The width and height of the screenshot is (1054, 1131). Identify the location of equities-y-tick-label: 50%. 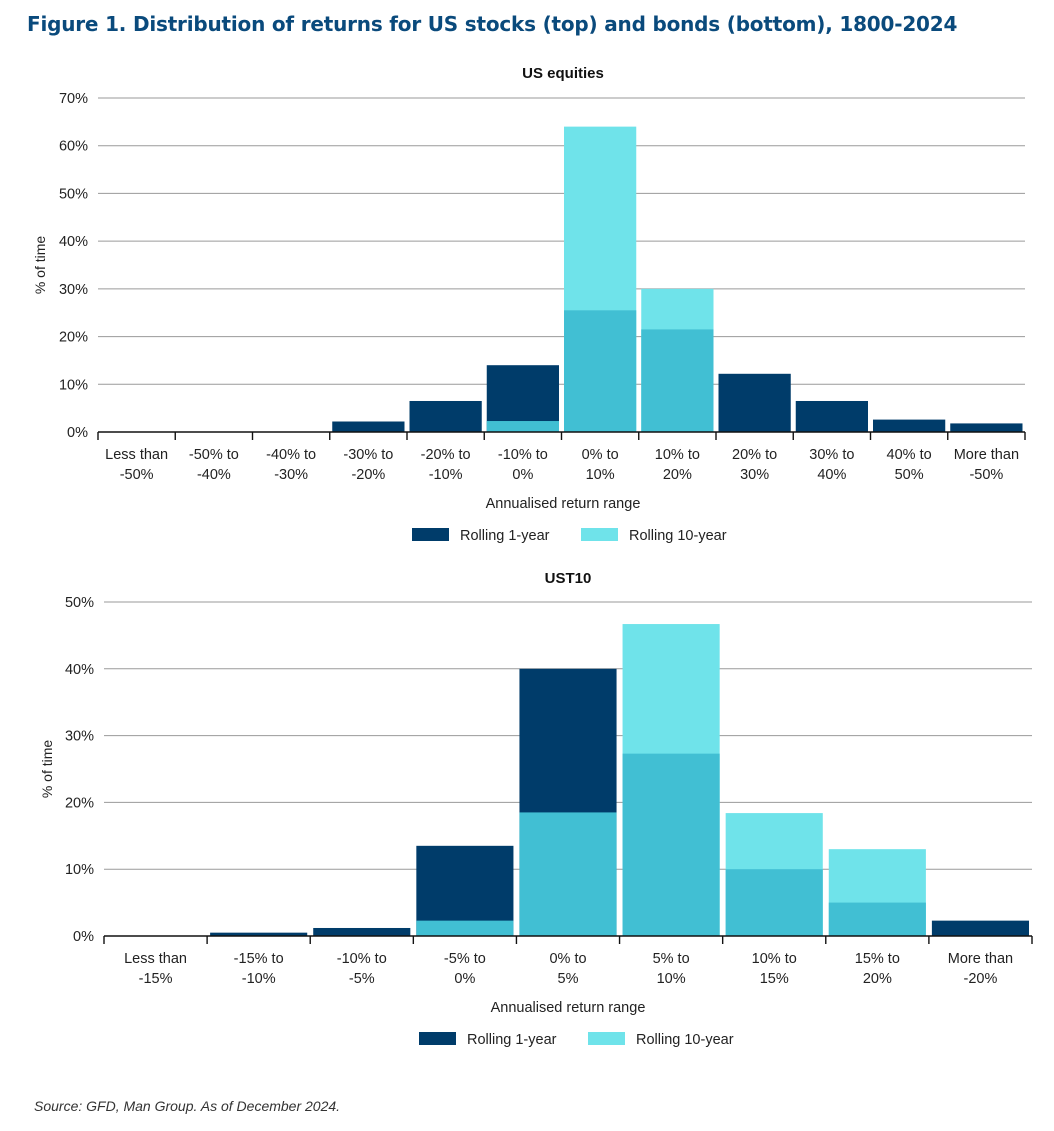
(73, 194).